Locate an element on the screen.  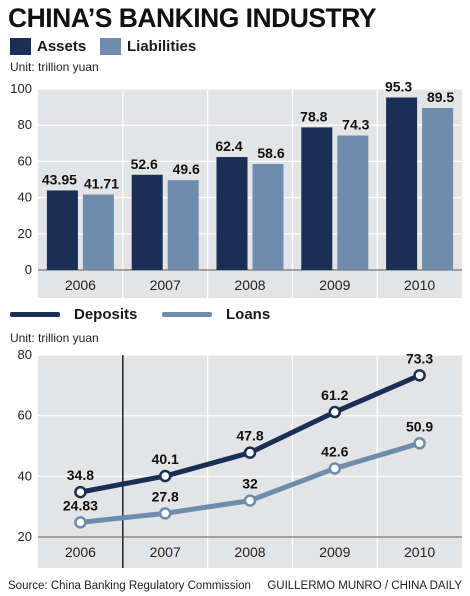
bar-assets-2010 is located at coordinates (402, 183).